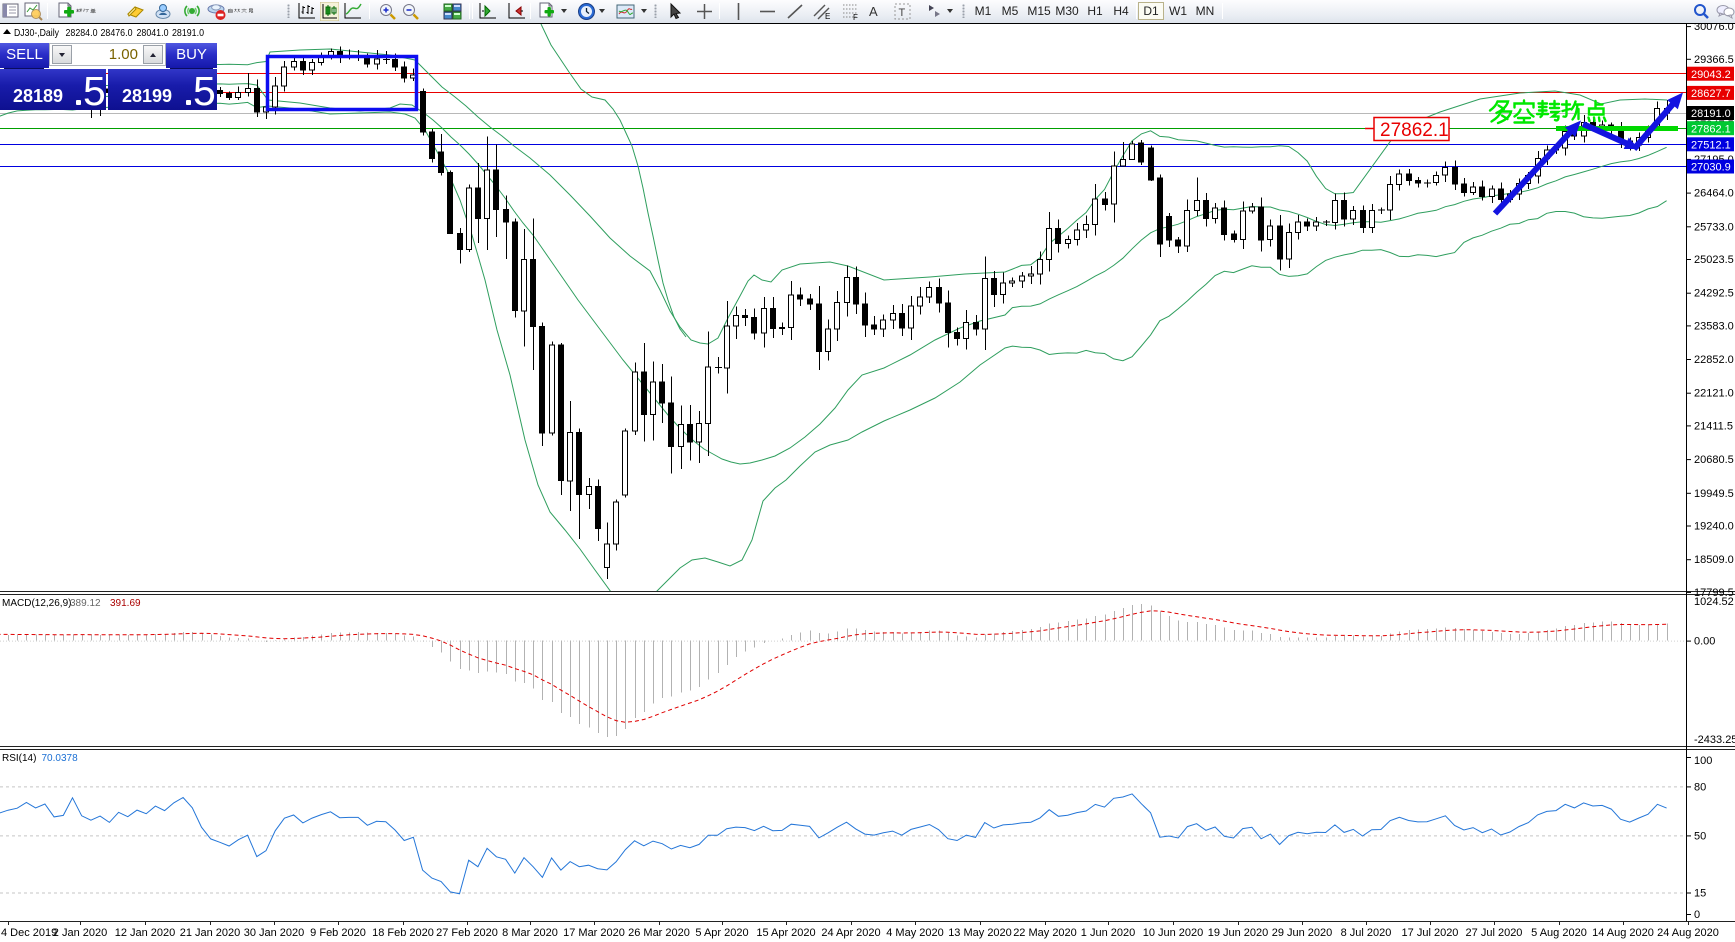  Describe the element at coordinates (1430, 933) in the screenshot. I see `svg-text: 17 Jul 2020` at that location.